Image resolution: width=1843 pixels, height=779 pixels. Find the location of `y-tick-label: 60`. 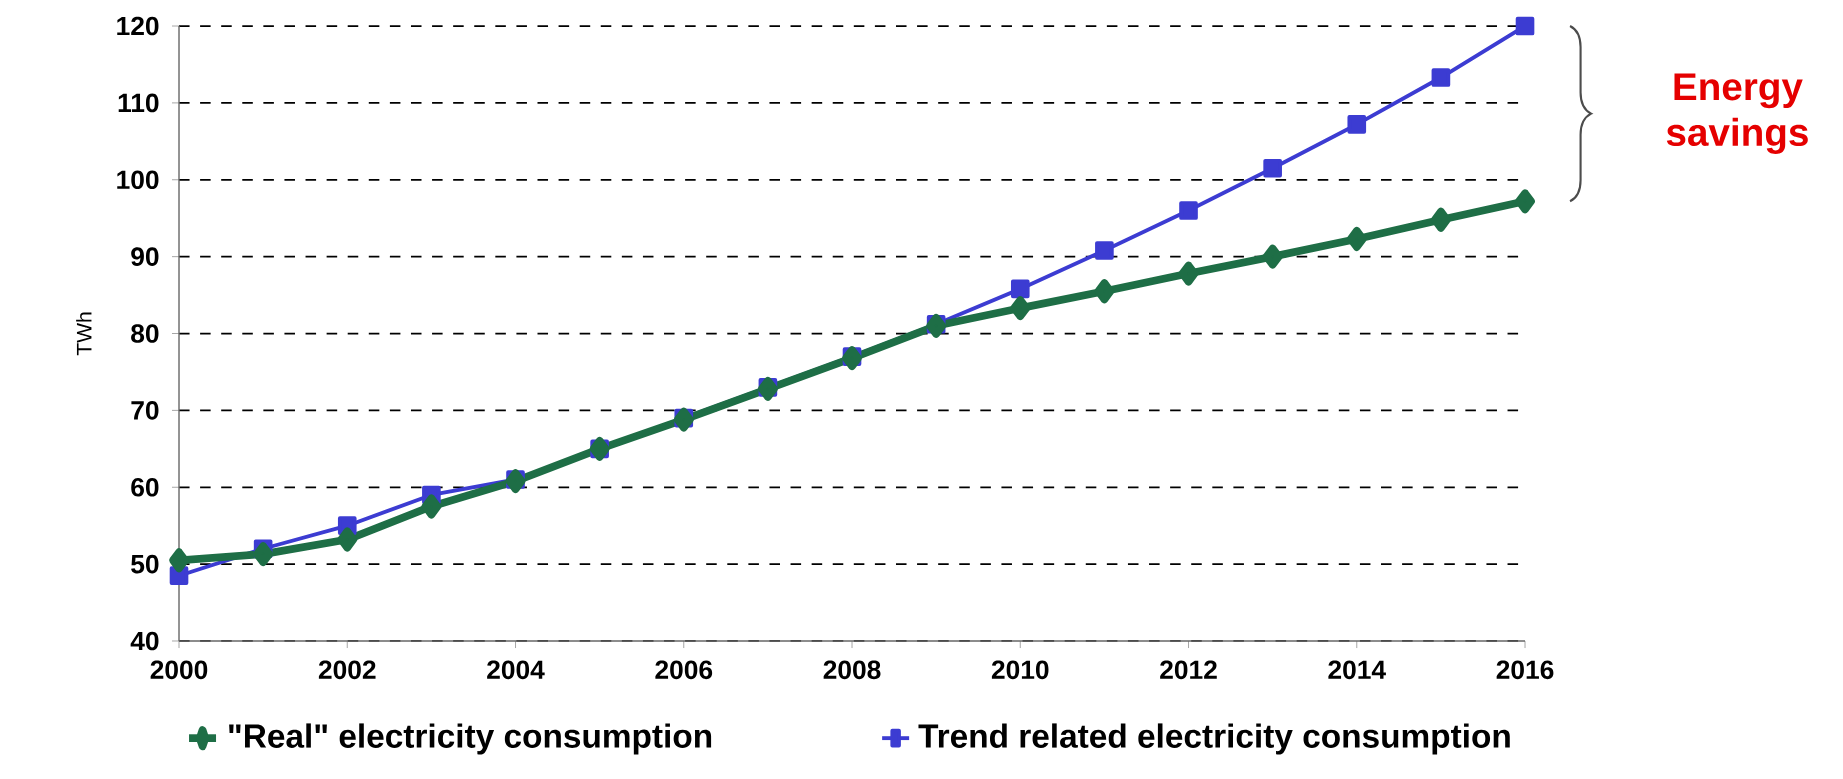

y-tick-label: 60 is located at coordinates (145, 487).